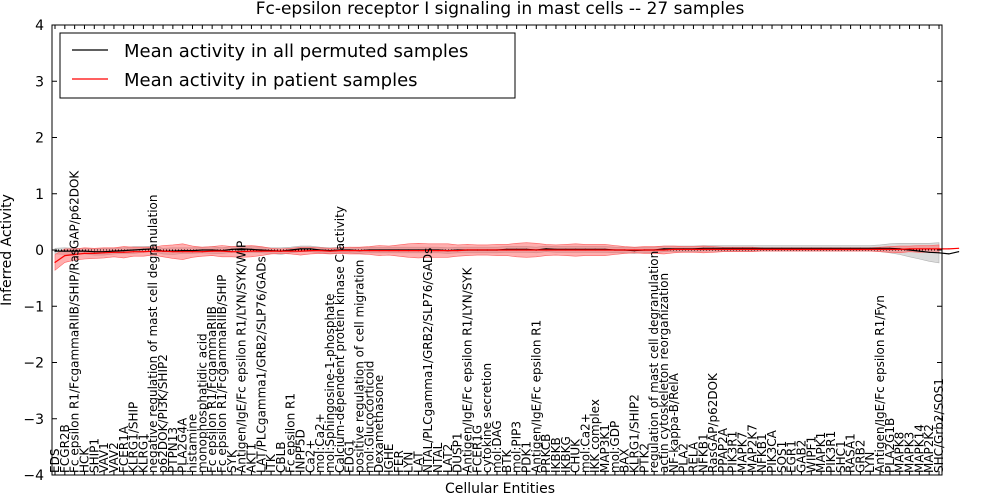 This screenshot has height=500, width=1000. Describe the element at coordinates (33, 364) in the screenshot. I see `y-tick-label: −2` at that location.